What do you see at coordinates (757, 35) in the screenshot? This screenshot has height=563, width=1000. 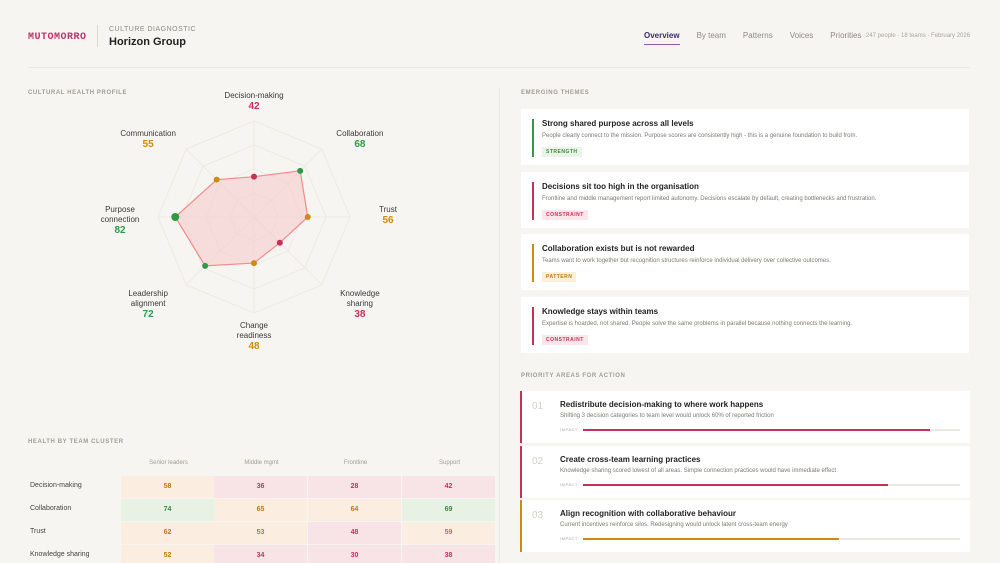 I see `tab-patterns: Patterns` at bounding box center [757, 35].